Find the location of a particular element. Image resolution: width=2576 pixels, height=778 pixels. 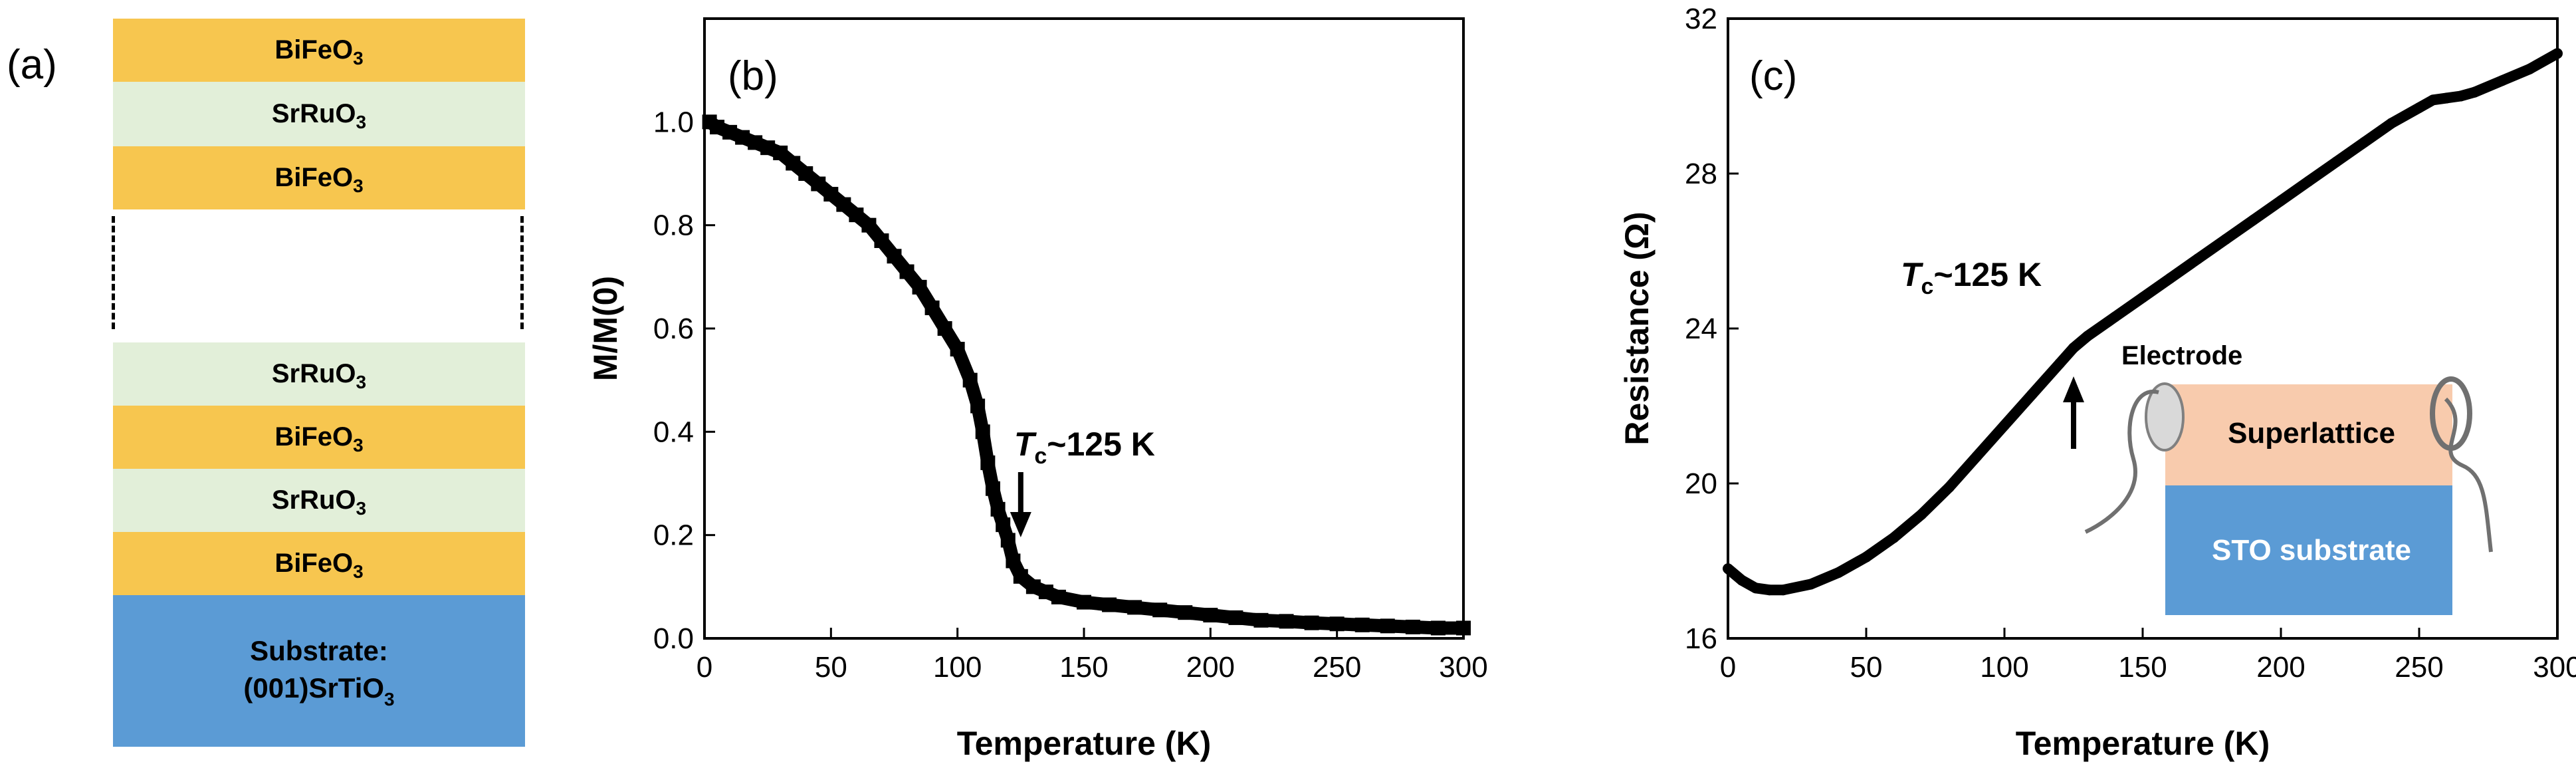

repeat-dashed-line-left is located at coordinates (113, 272).